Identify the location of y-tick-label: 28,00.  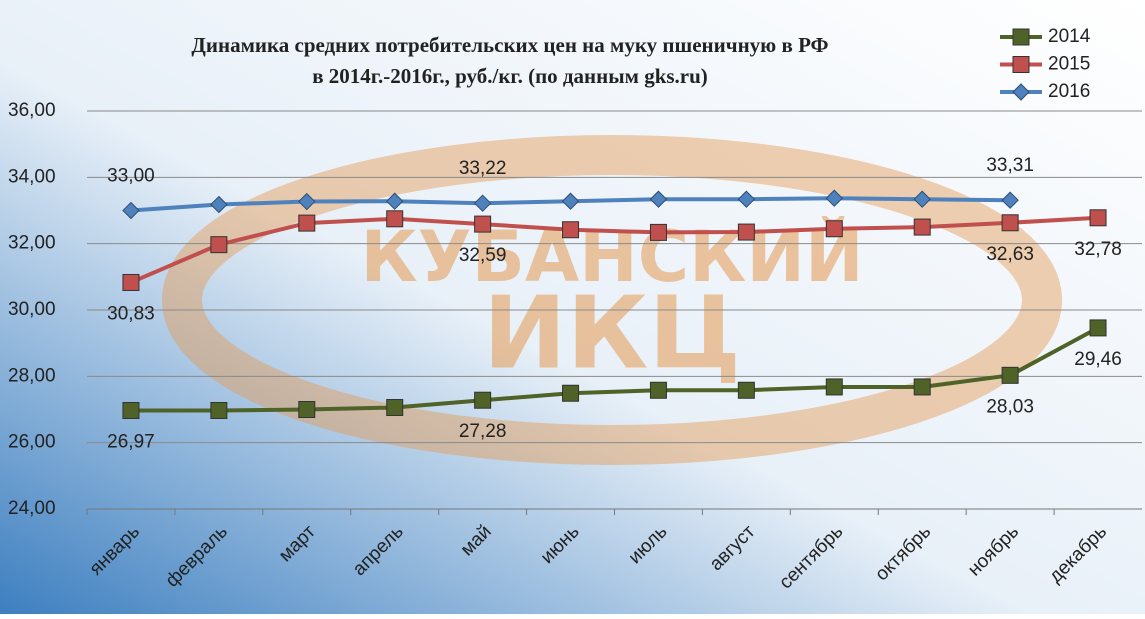
(32, 375).